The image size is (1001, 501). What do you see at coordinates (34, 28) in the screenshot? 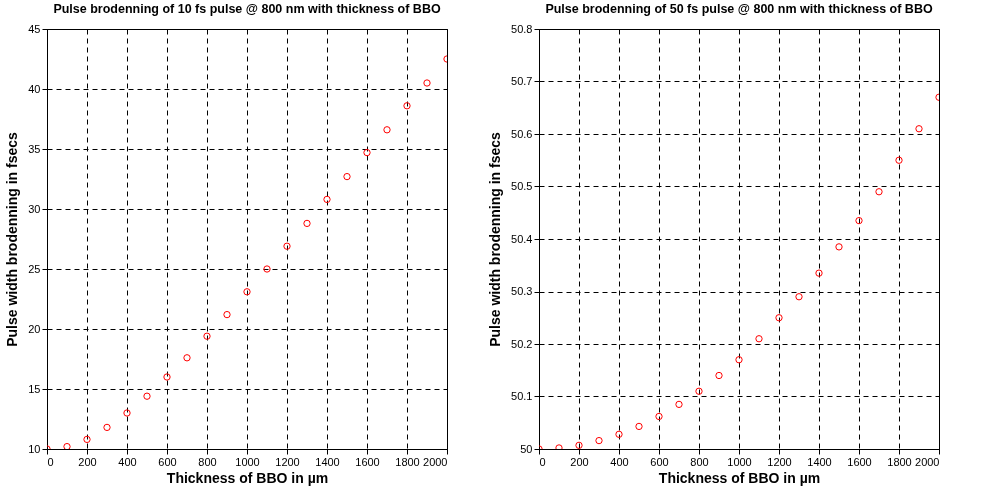
I see `y-tick-label: 45` at bounding box center [34, 28].